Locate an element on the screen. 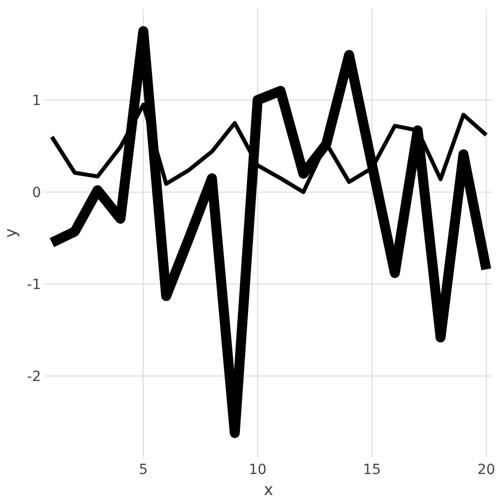  x-tick-label: 5 is located at coordinates (143, 470).